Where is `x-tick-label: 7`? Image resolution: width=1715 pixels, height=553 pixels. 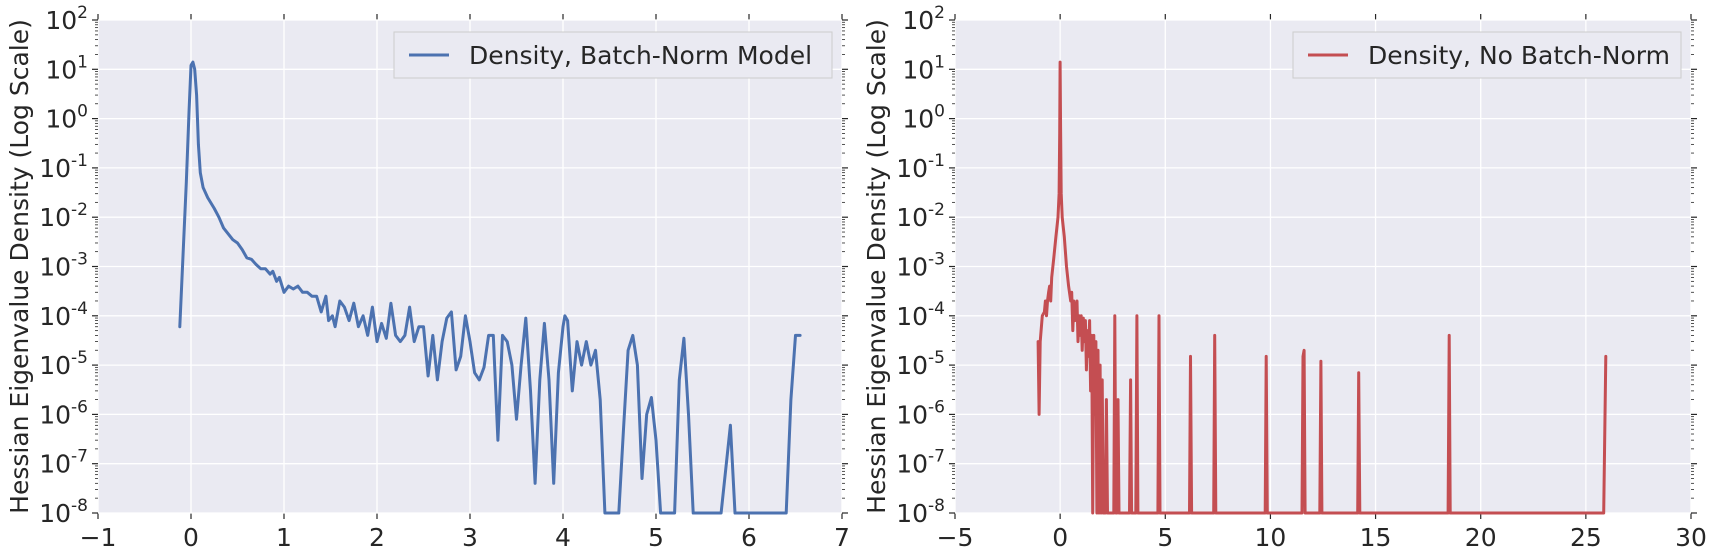
x-tick-label: 7 is located at coordinates (842, 537).